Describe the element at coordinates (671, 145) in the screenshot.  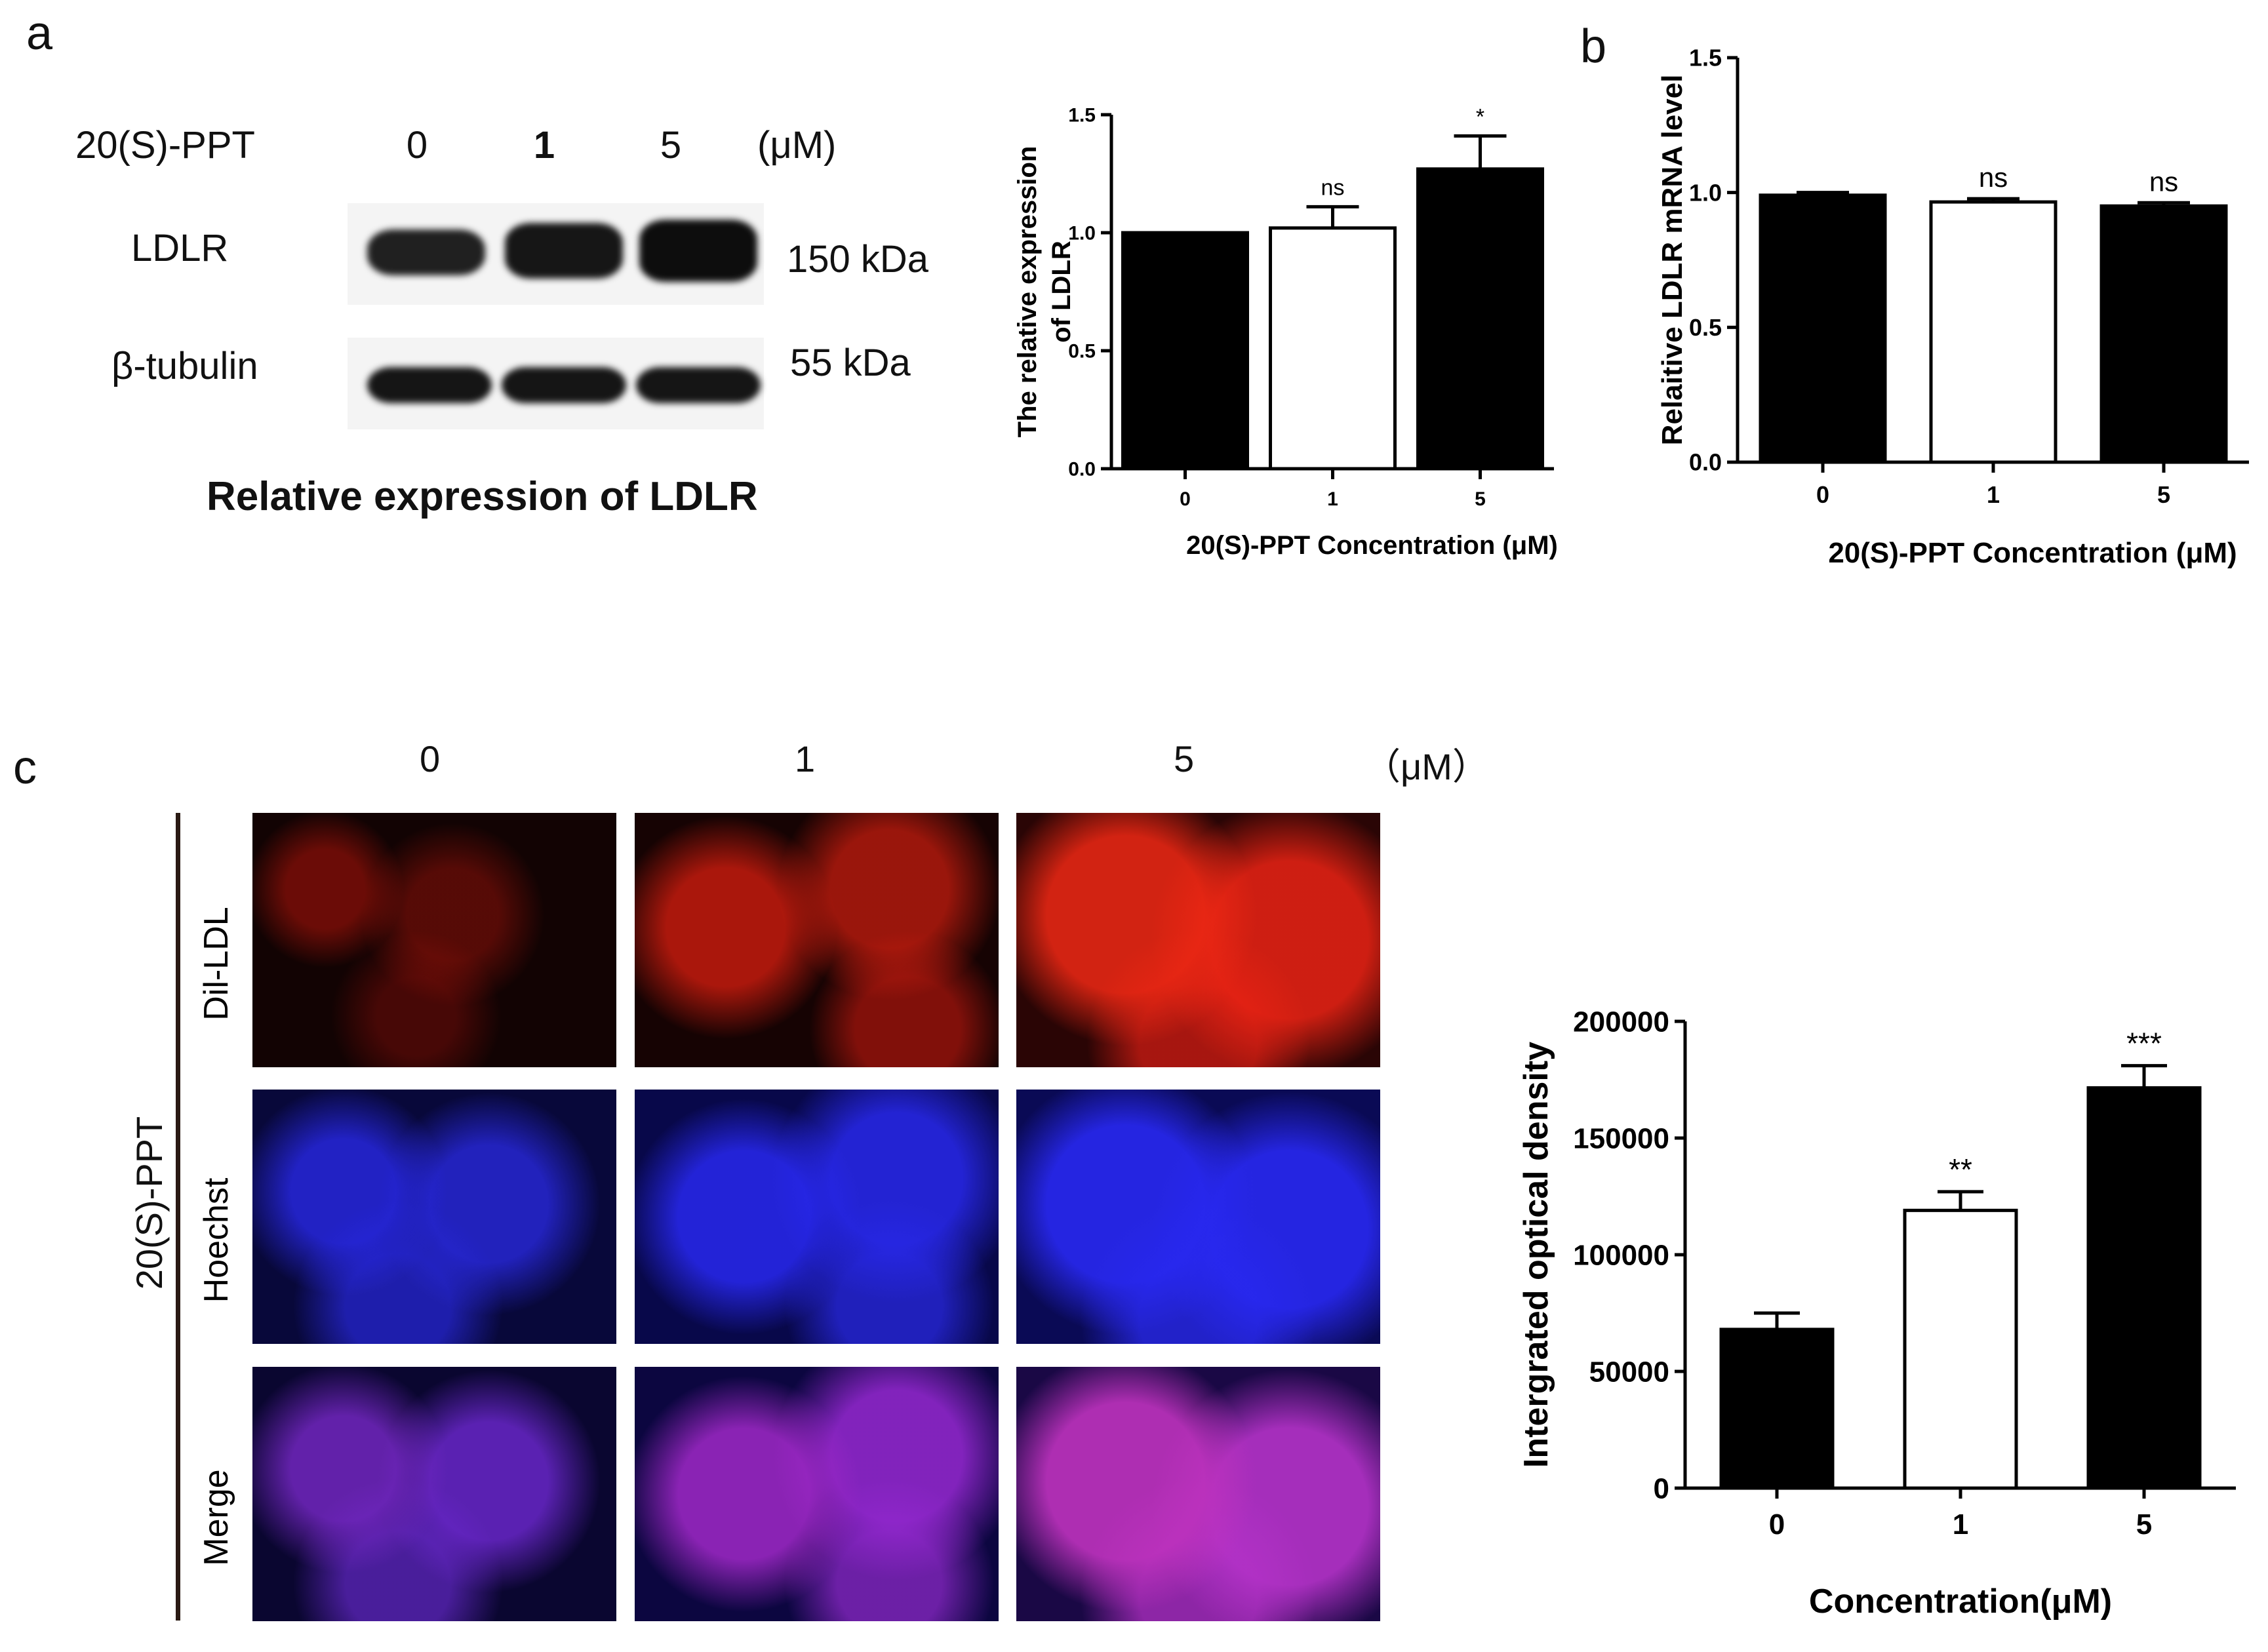
I see `lane-label-5: 5` at that location.